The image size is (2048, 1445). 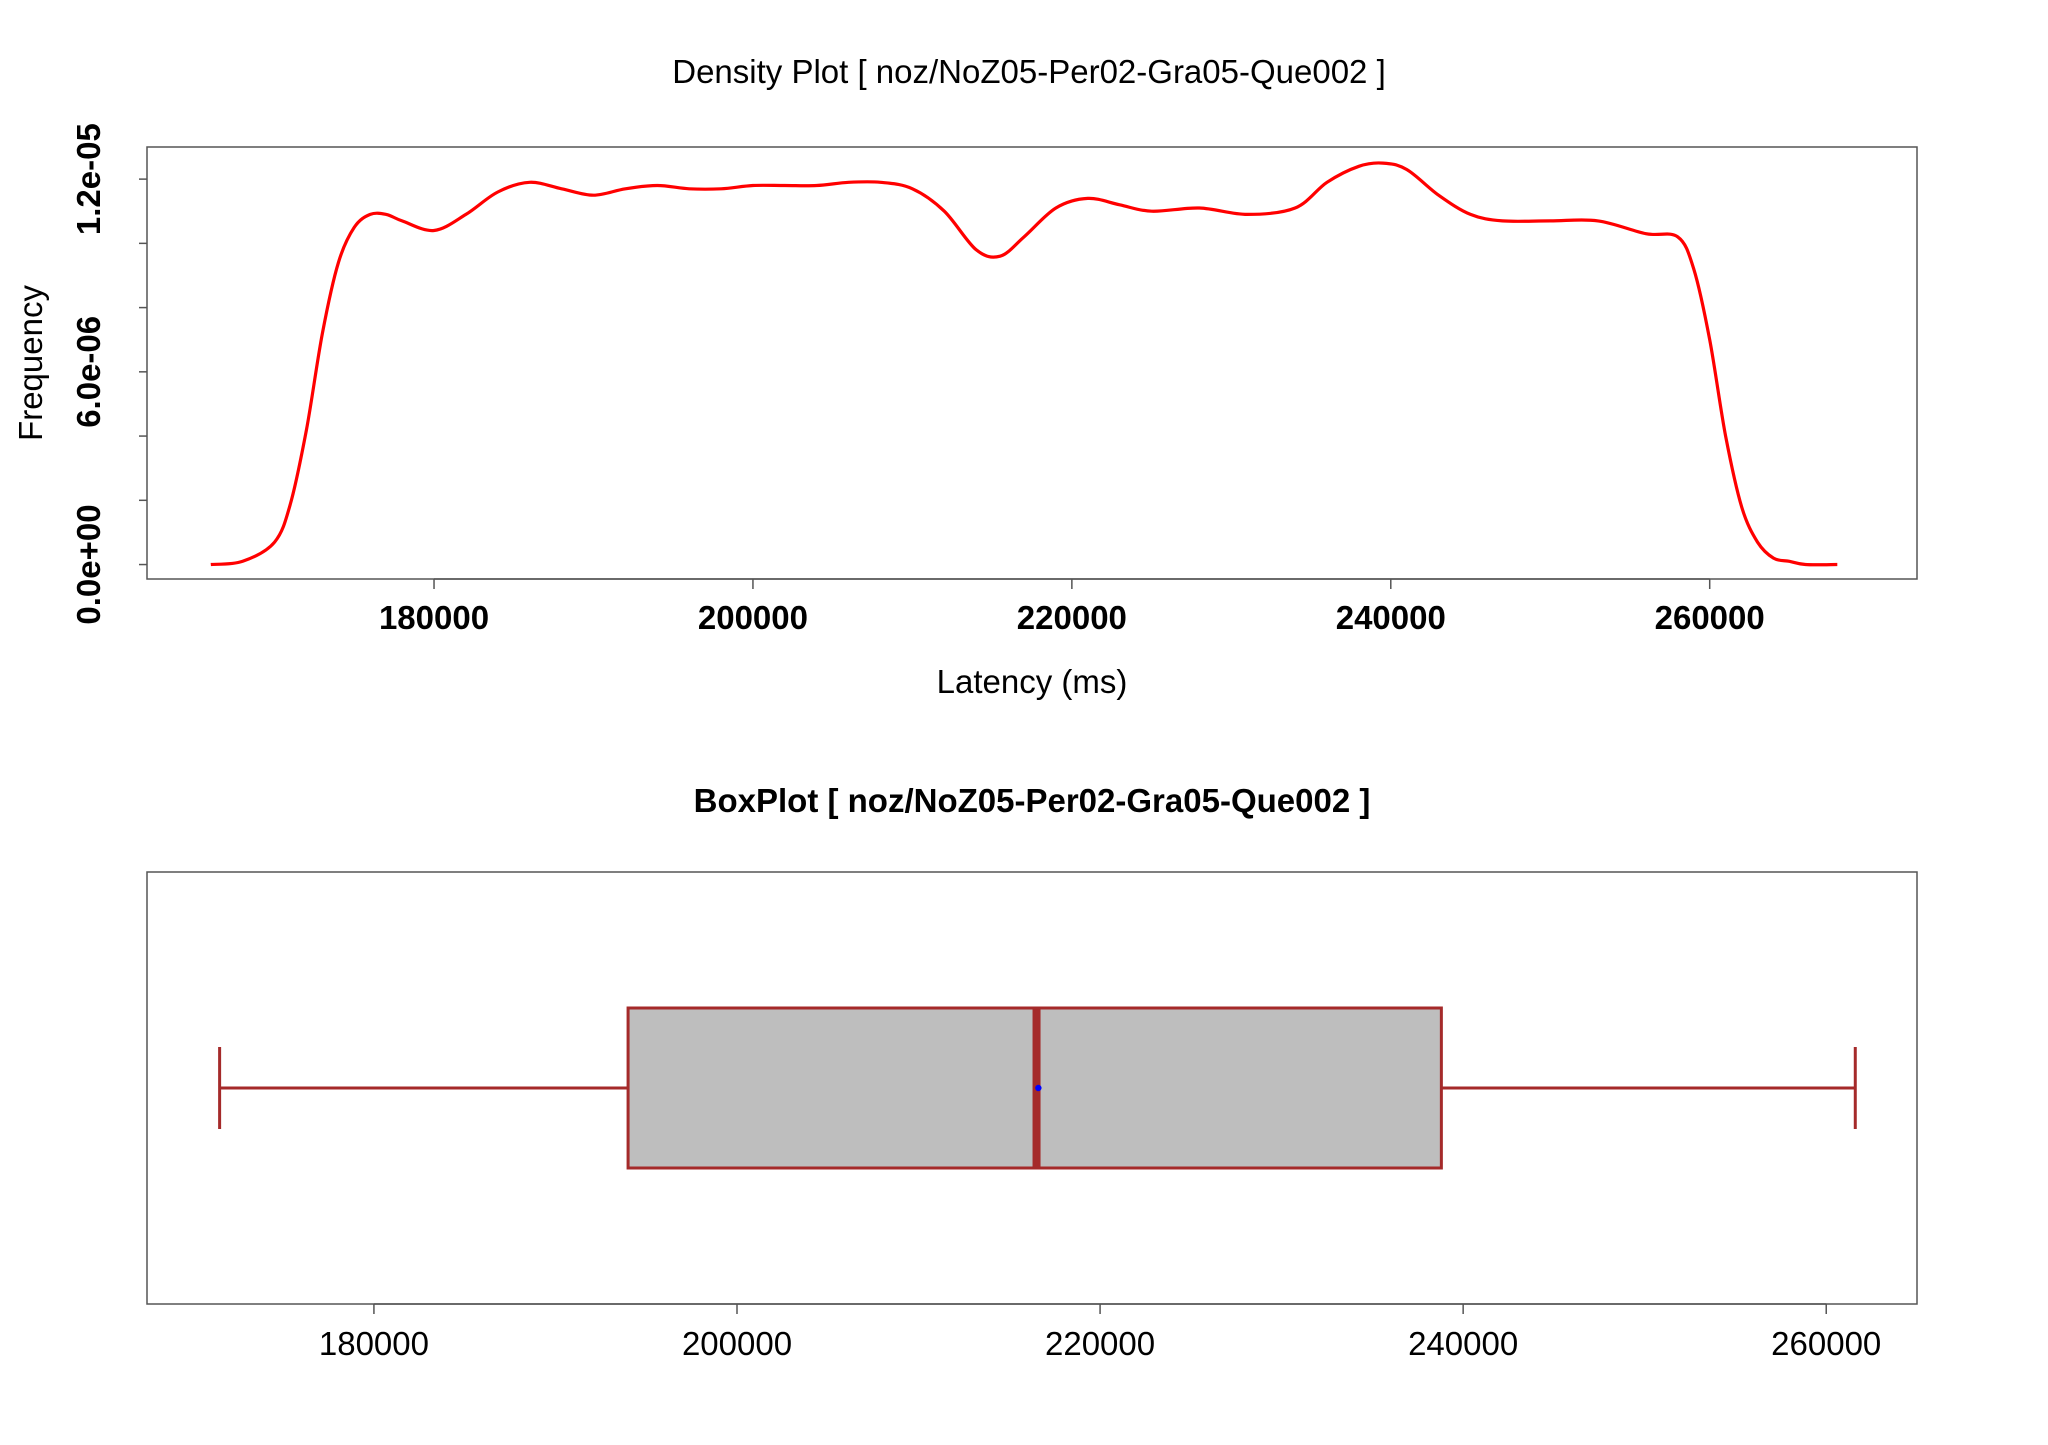 I want to click on box-x-tick-label: 240000, so click(x=1463, y=1343).